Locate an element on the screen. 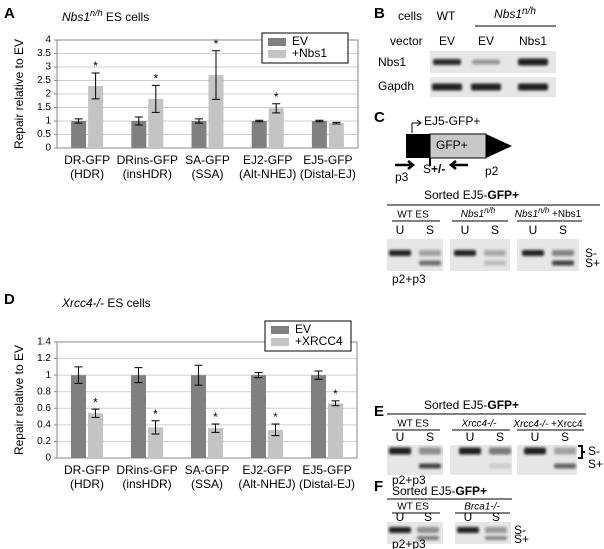 This screenshot has height=549, width=604. label: GFP+ is located at coordinates (503, 405).